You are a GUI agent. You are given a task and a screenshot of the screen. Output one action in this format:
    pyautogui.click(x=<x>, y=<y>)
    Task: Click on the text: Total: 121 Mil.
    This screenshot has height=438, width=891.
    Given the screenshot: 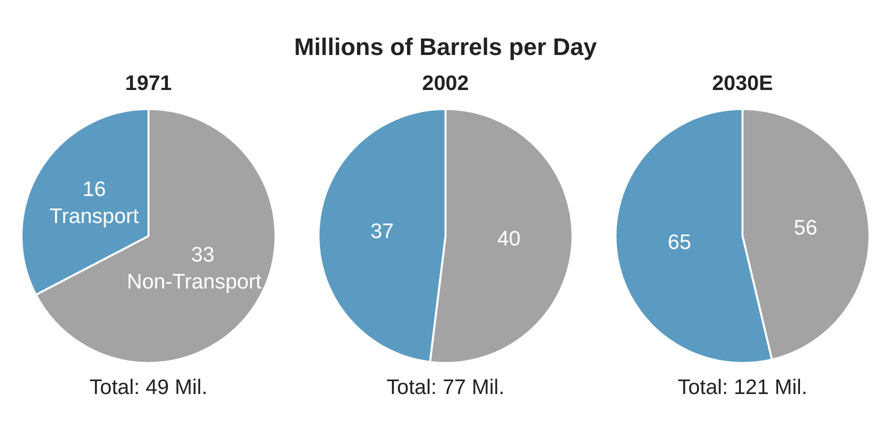 What is the action you would take?
    pyautogui.click(x=743, y=388)
    